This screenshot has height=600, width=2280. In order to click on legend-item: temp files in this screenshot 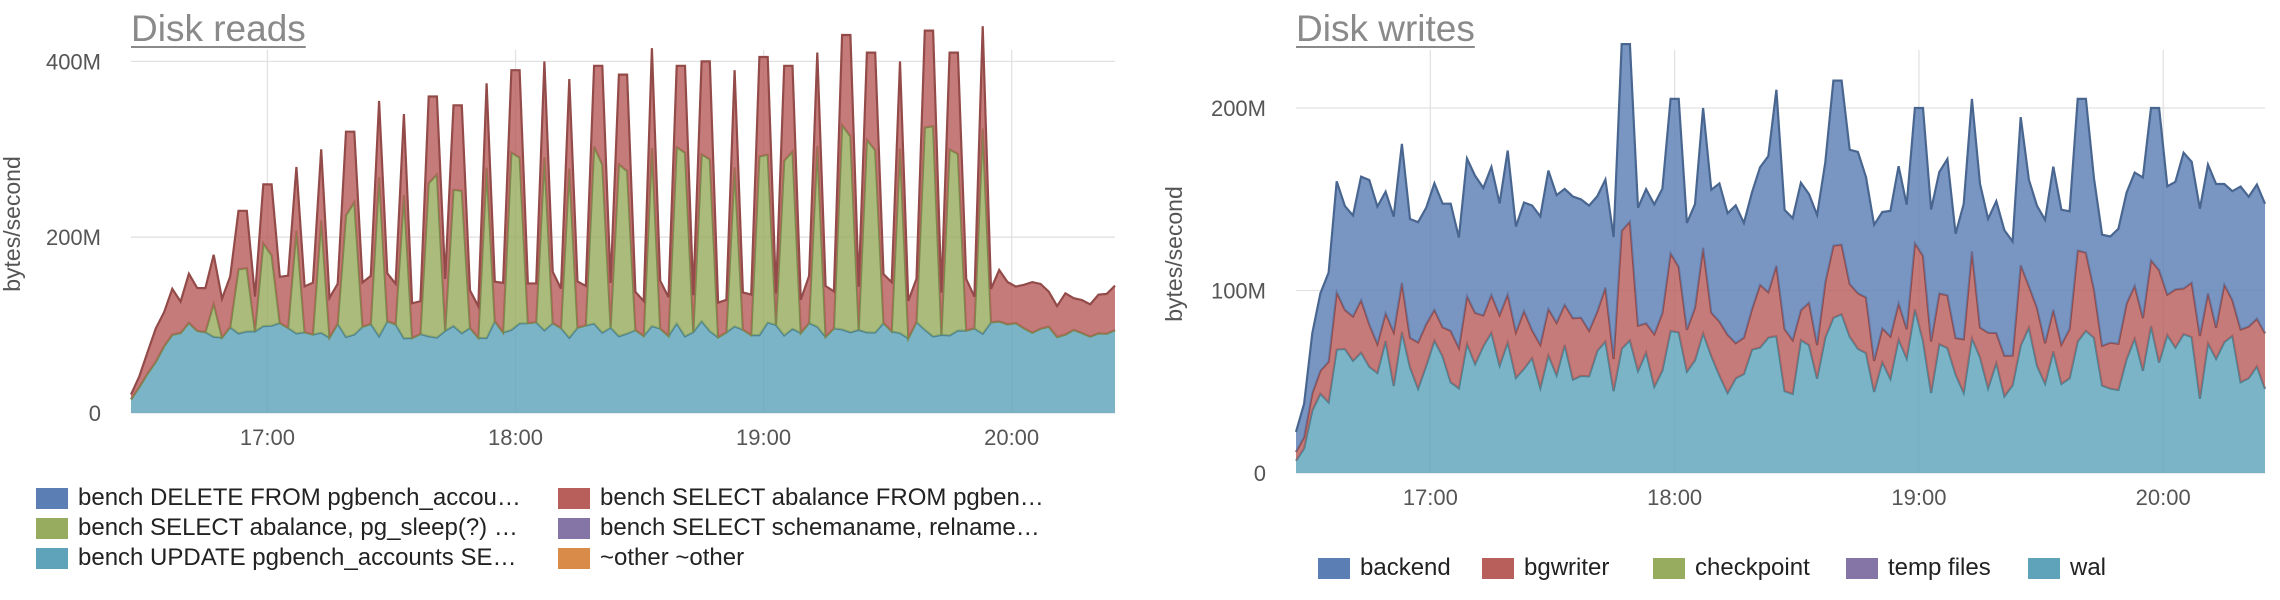, I will do `click(1918, 568)`.